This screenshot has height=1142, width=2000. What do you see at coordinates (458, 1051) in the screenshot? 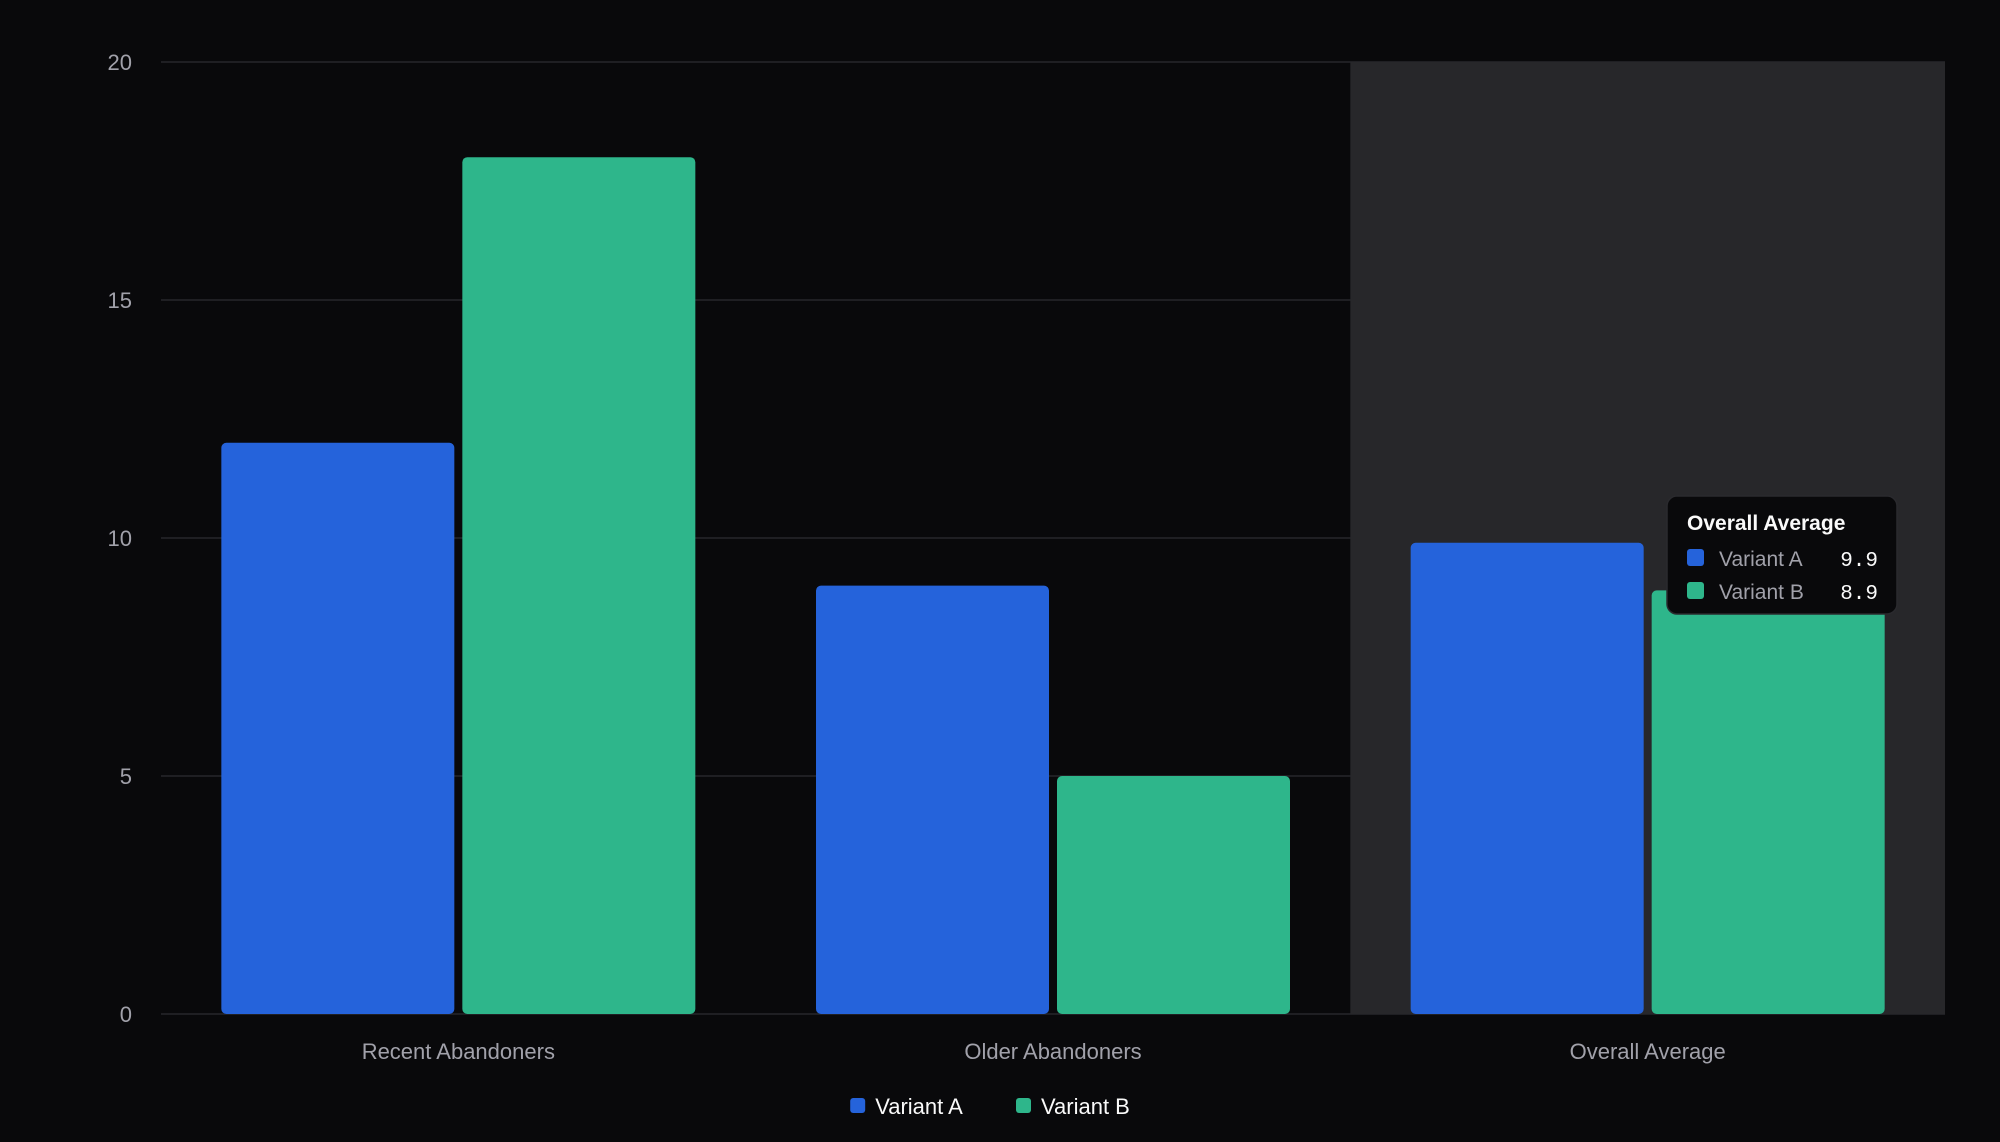
I see `x-tick-label-recent-abandoners: Recent Abandoners` at bounding box center [458, 1051].